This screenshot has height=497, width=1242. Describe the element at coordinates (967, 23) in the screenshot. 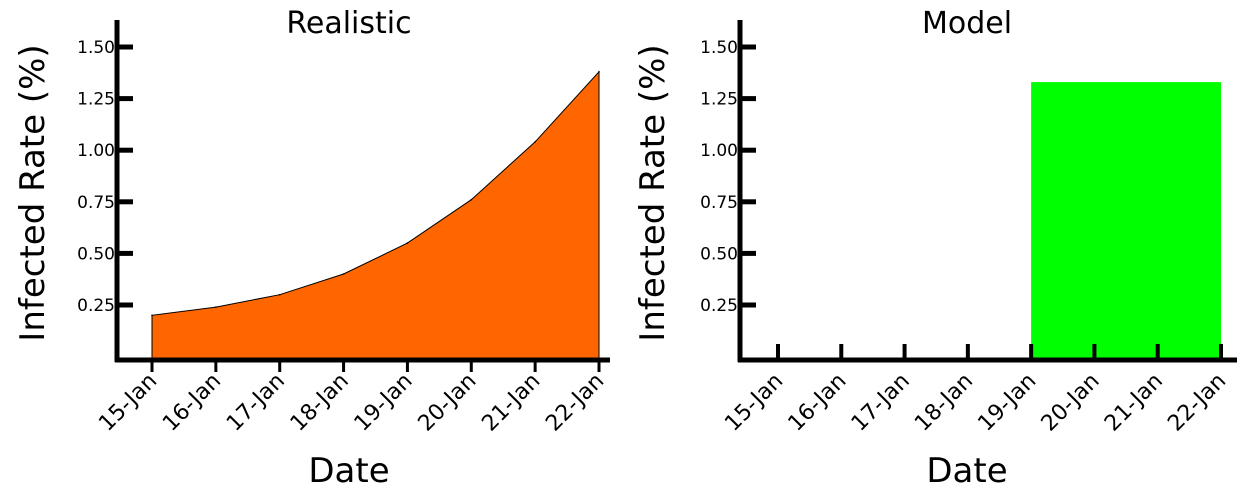

I see `chart-title: Model` at that location.